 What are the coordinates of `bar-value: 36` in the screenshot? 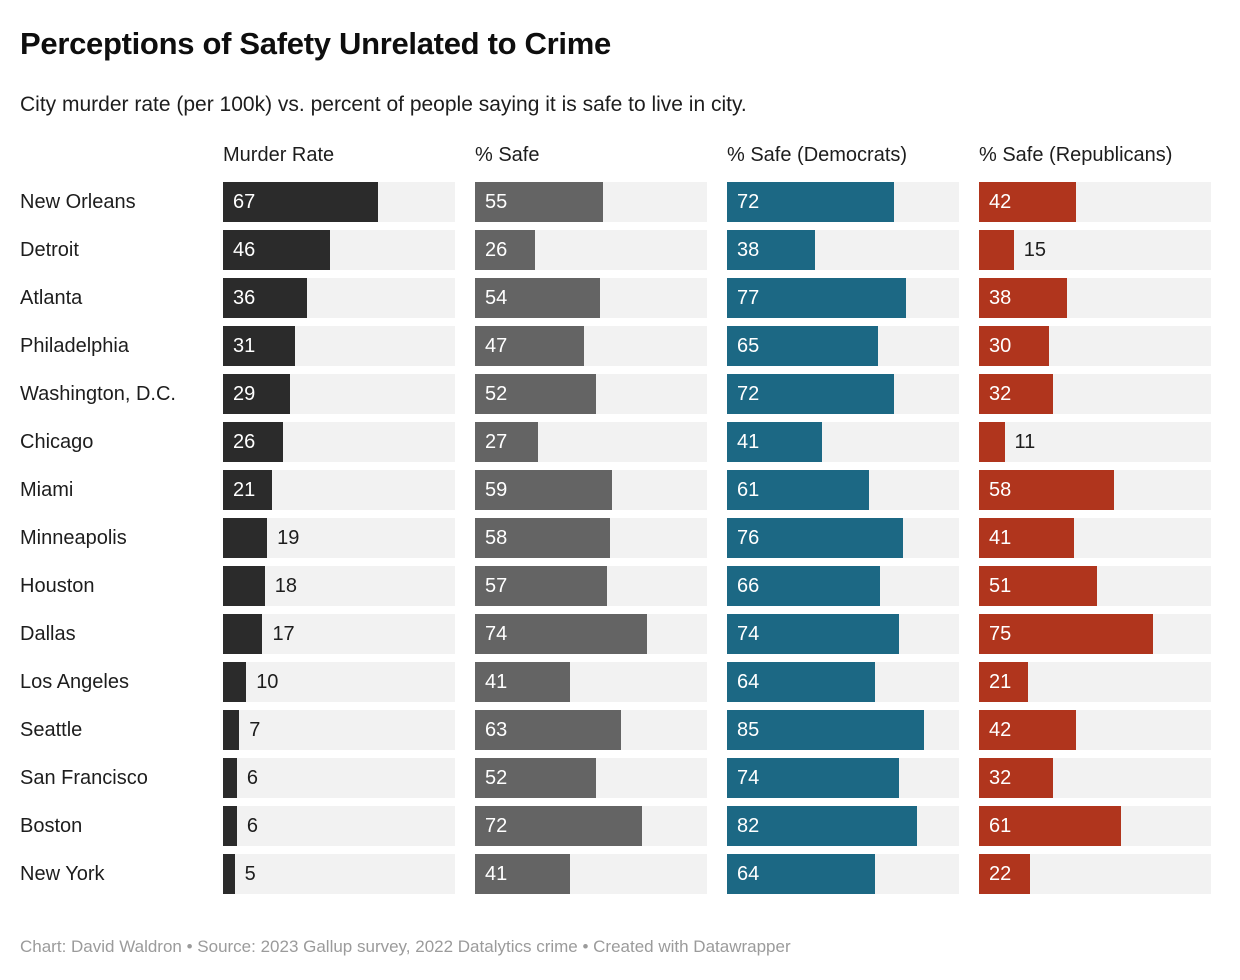 It's located at (244, 298).